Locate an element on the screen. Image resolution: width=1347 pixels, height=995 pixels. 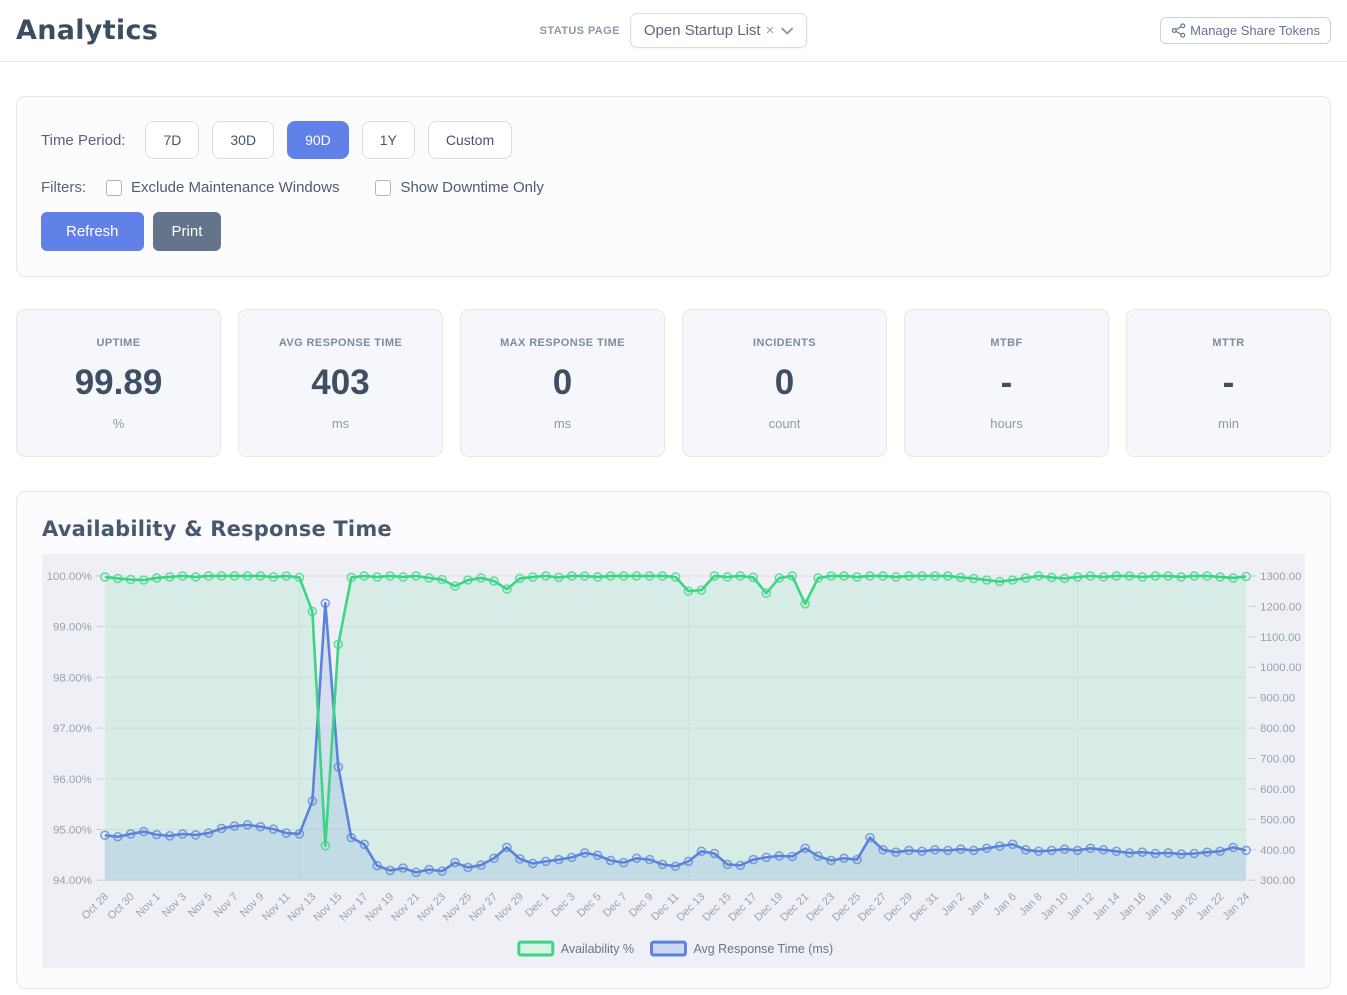
svg-text: 800.00 is located at coordinates (1277, 729).